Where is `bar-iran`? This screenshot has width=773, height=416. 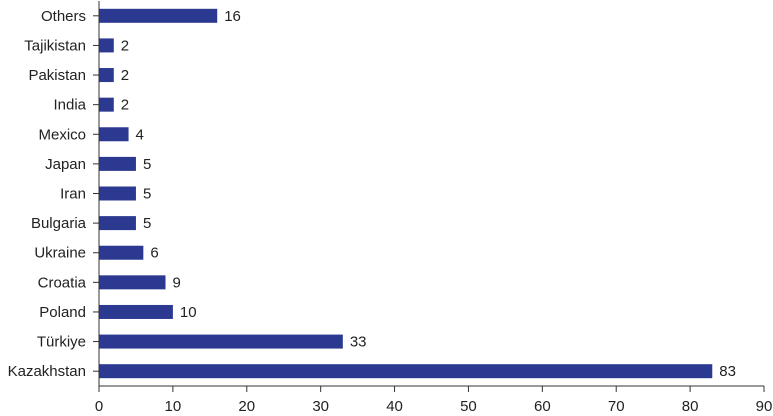 bar-iran is located at coordinates (117, 193).